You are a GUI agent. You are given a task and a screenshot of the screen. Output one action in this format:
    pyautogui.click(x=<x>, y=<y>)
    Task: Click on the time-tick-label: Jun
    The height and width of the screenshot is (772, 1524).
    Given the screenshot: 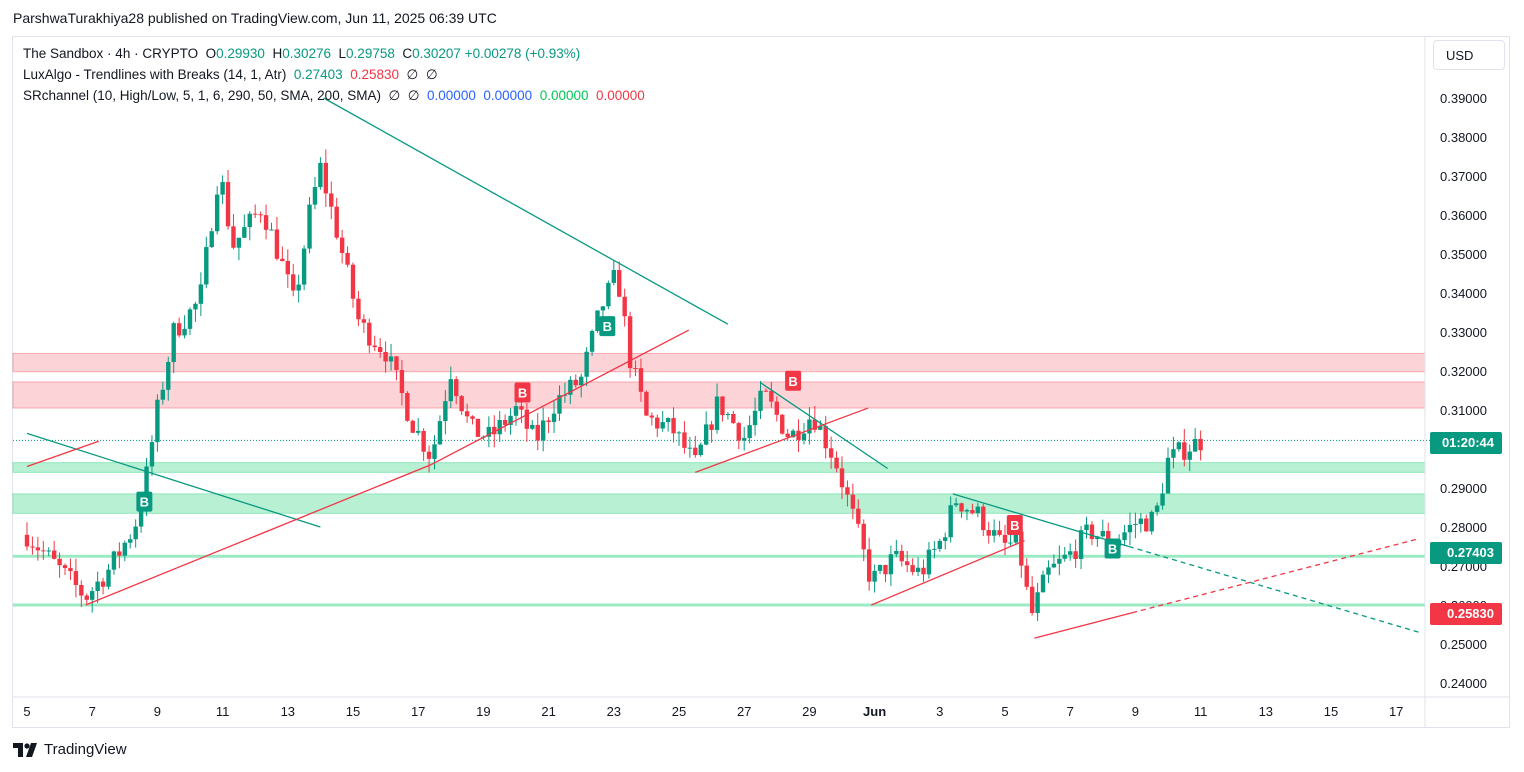 What is the action you would take?
    pyautogui.click(x=874, y=711)
    